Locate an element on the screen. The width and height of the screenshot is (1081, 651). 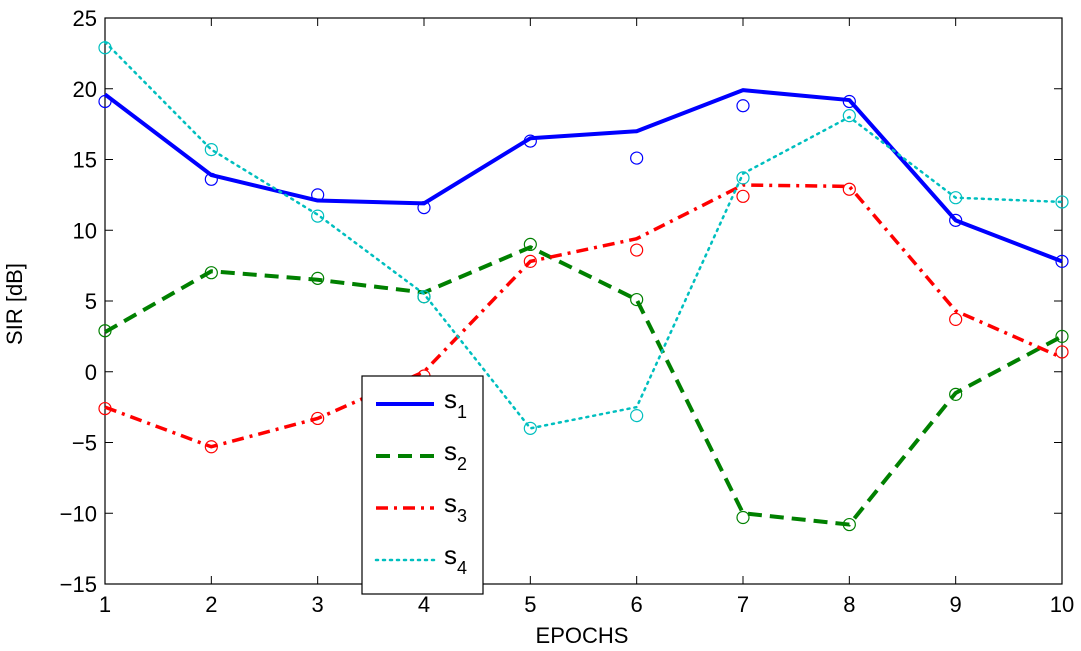
y-tick-label: 15 is located at coordinates (85, 160).